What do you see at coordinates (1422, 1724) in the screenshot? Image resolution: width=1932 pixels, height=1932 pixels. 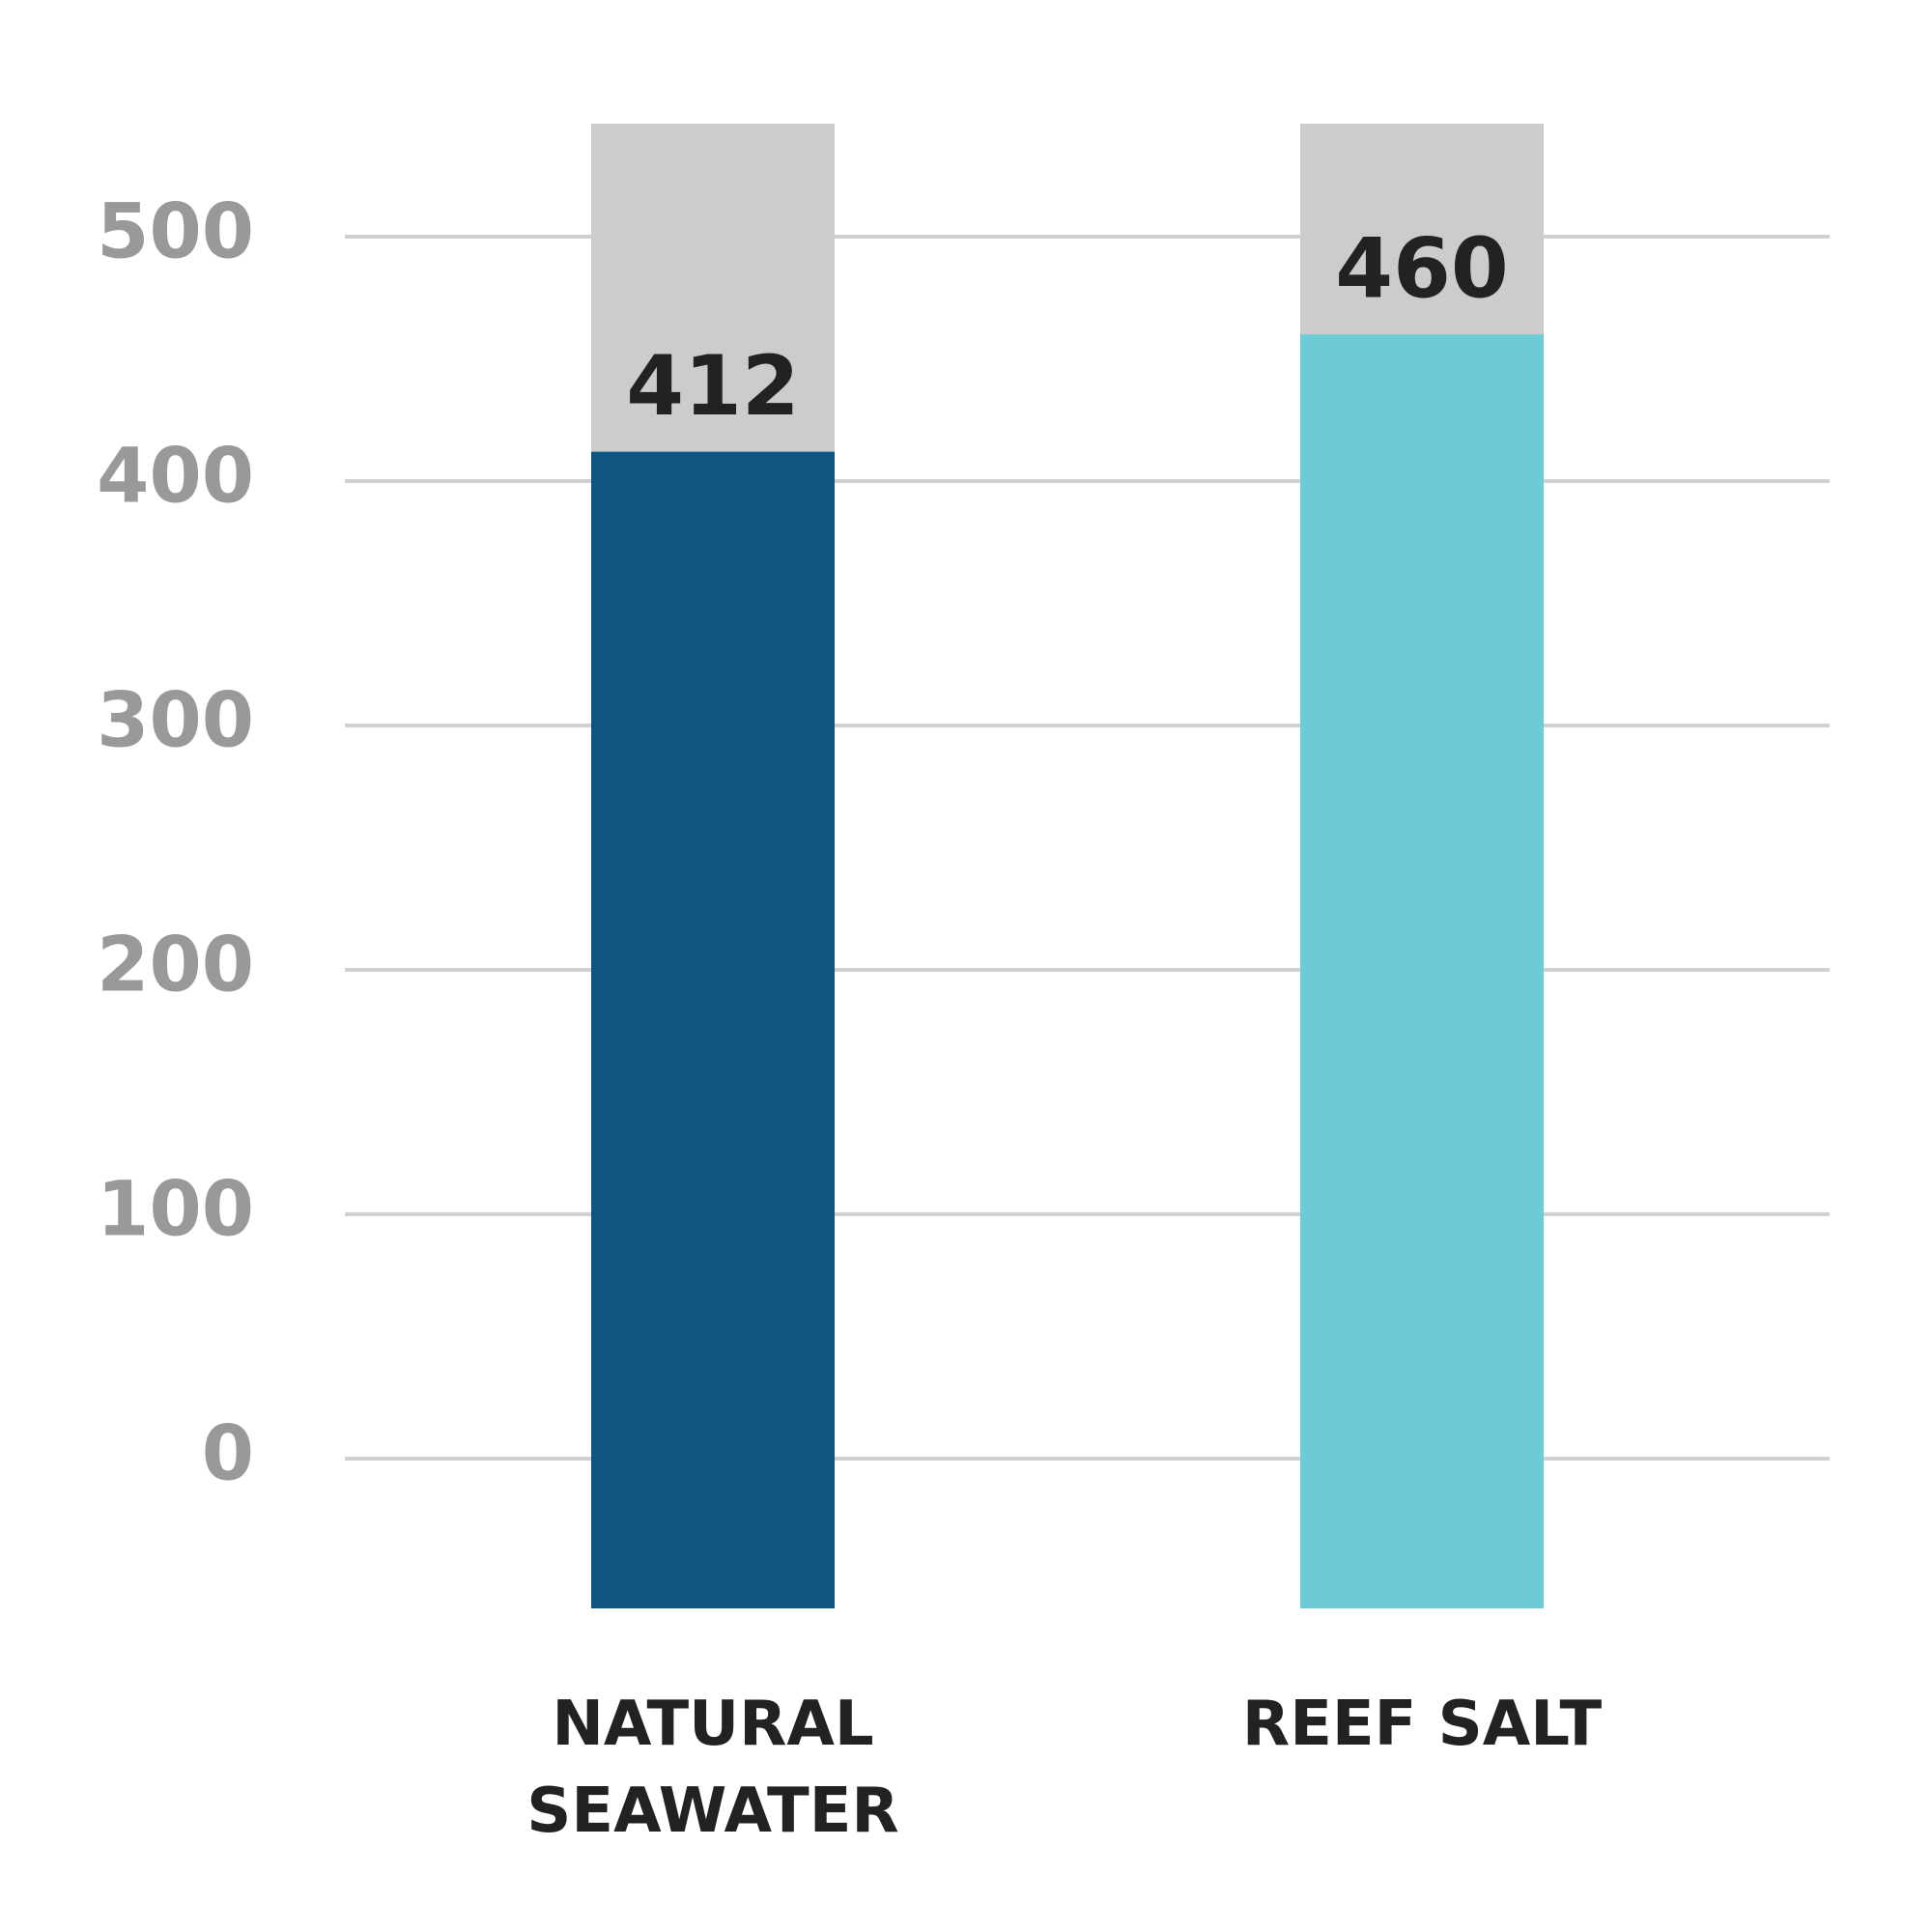 I see `x-tick-label: REEF SALT` at bounding box center [1422, 1724].